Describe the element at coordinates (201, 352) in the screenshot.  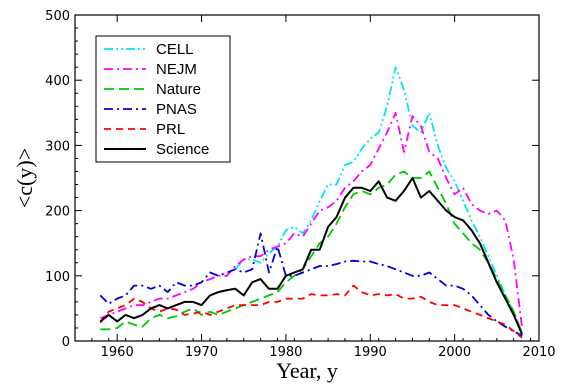
I see `x-tick-label: 1970` at that location.